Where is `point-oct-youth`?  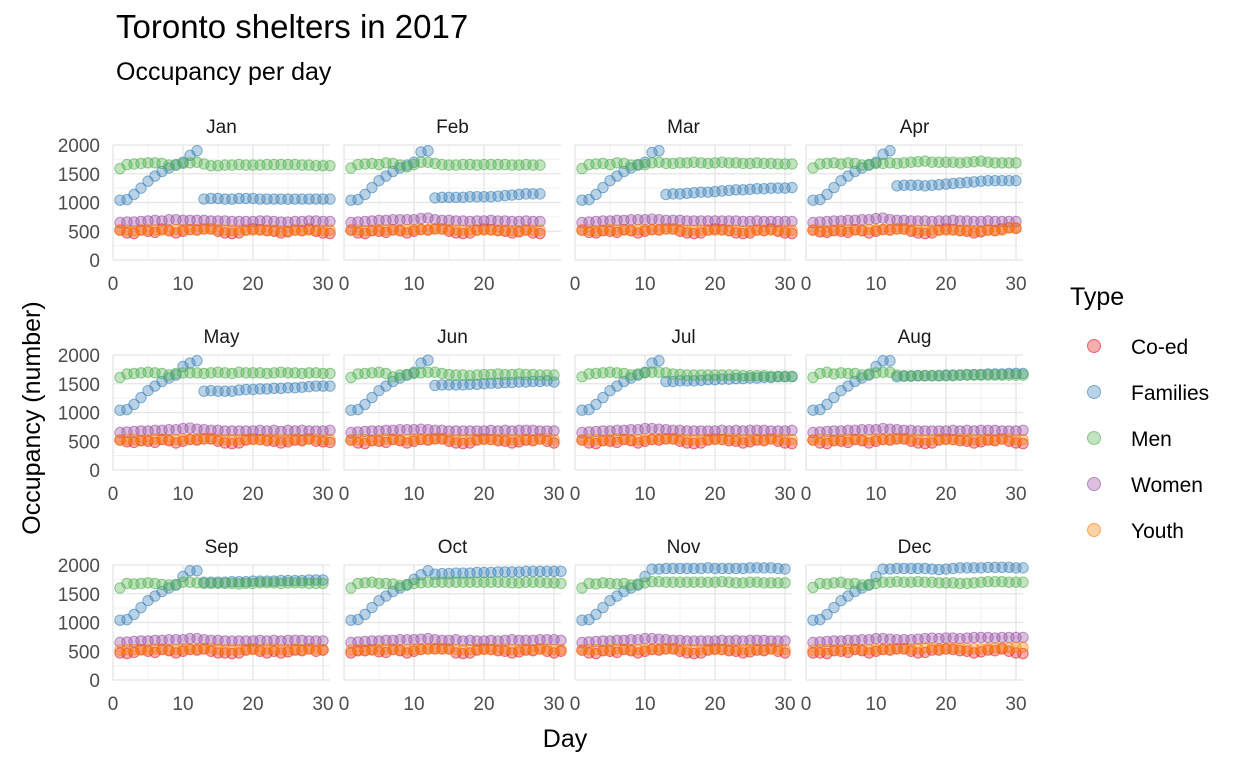 point-oct-youth is located at coordinates (561, 649).